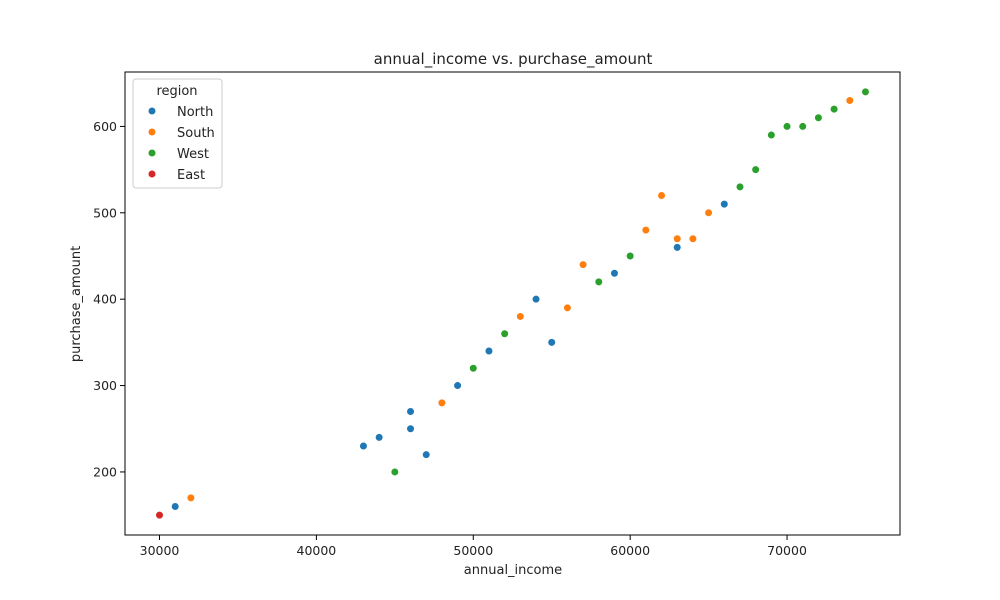  Describe the element at coordinates (152, 174) in the screenshot. I see `legend-marker-east` at that location.